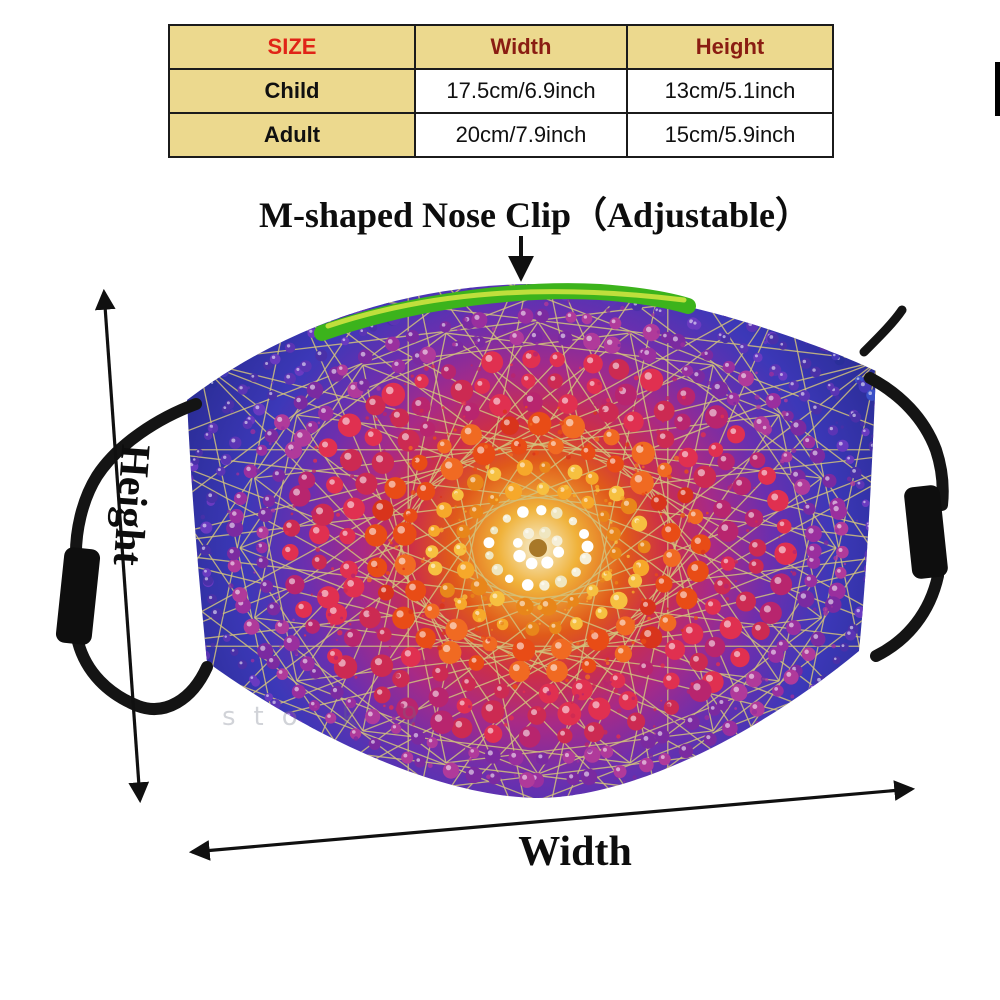 This screenshot has width=1000, height=1000. What do you see at coordinates (730, 135) in the screenshot?
I see `adult-height-value: 15cm/5.9inch` at bounding box center [730, 135].